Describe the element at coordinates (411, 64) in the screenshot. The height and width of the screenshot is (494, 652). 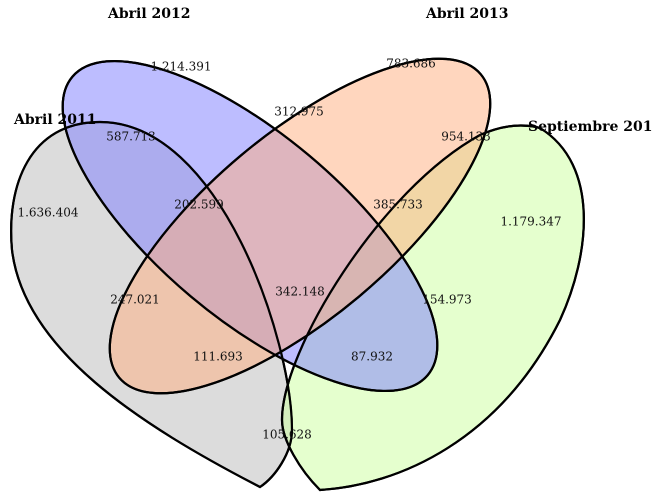
I see `value-only-abril-2013: 783.686` at that location.